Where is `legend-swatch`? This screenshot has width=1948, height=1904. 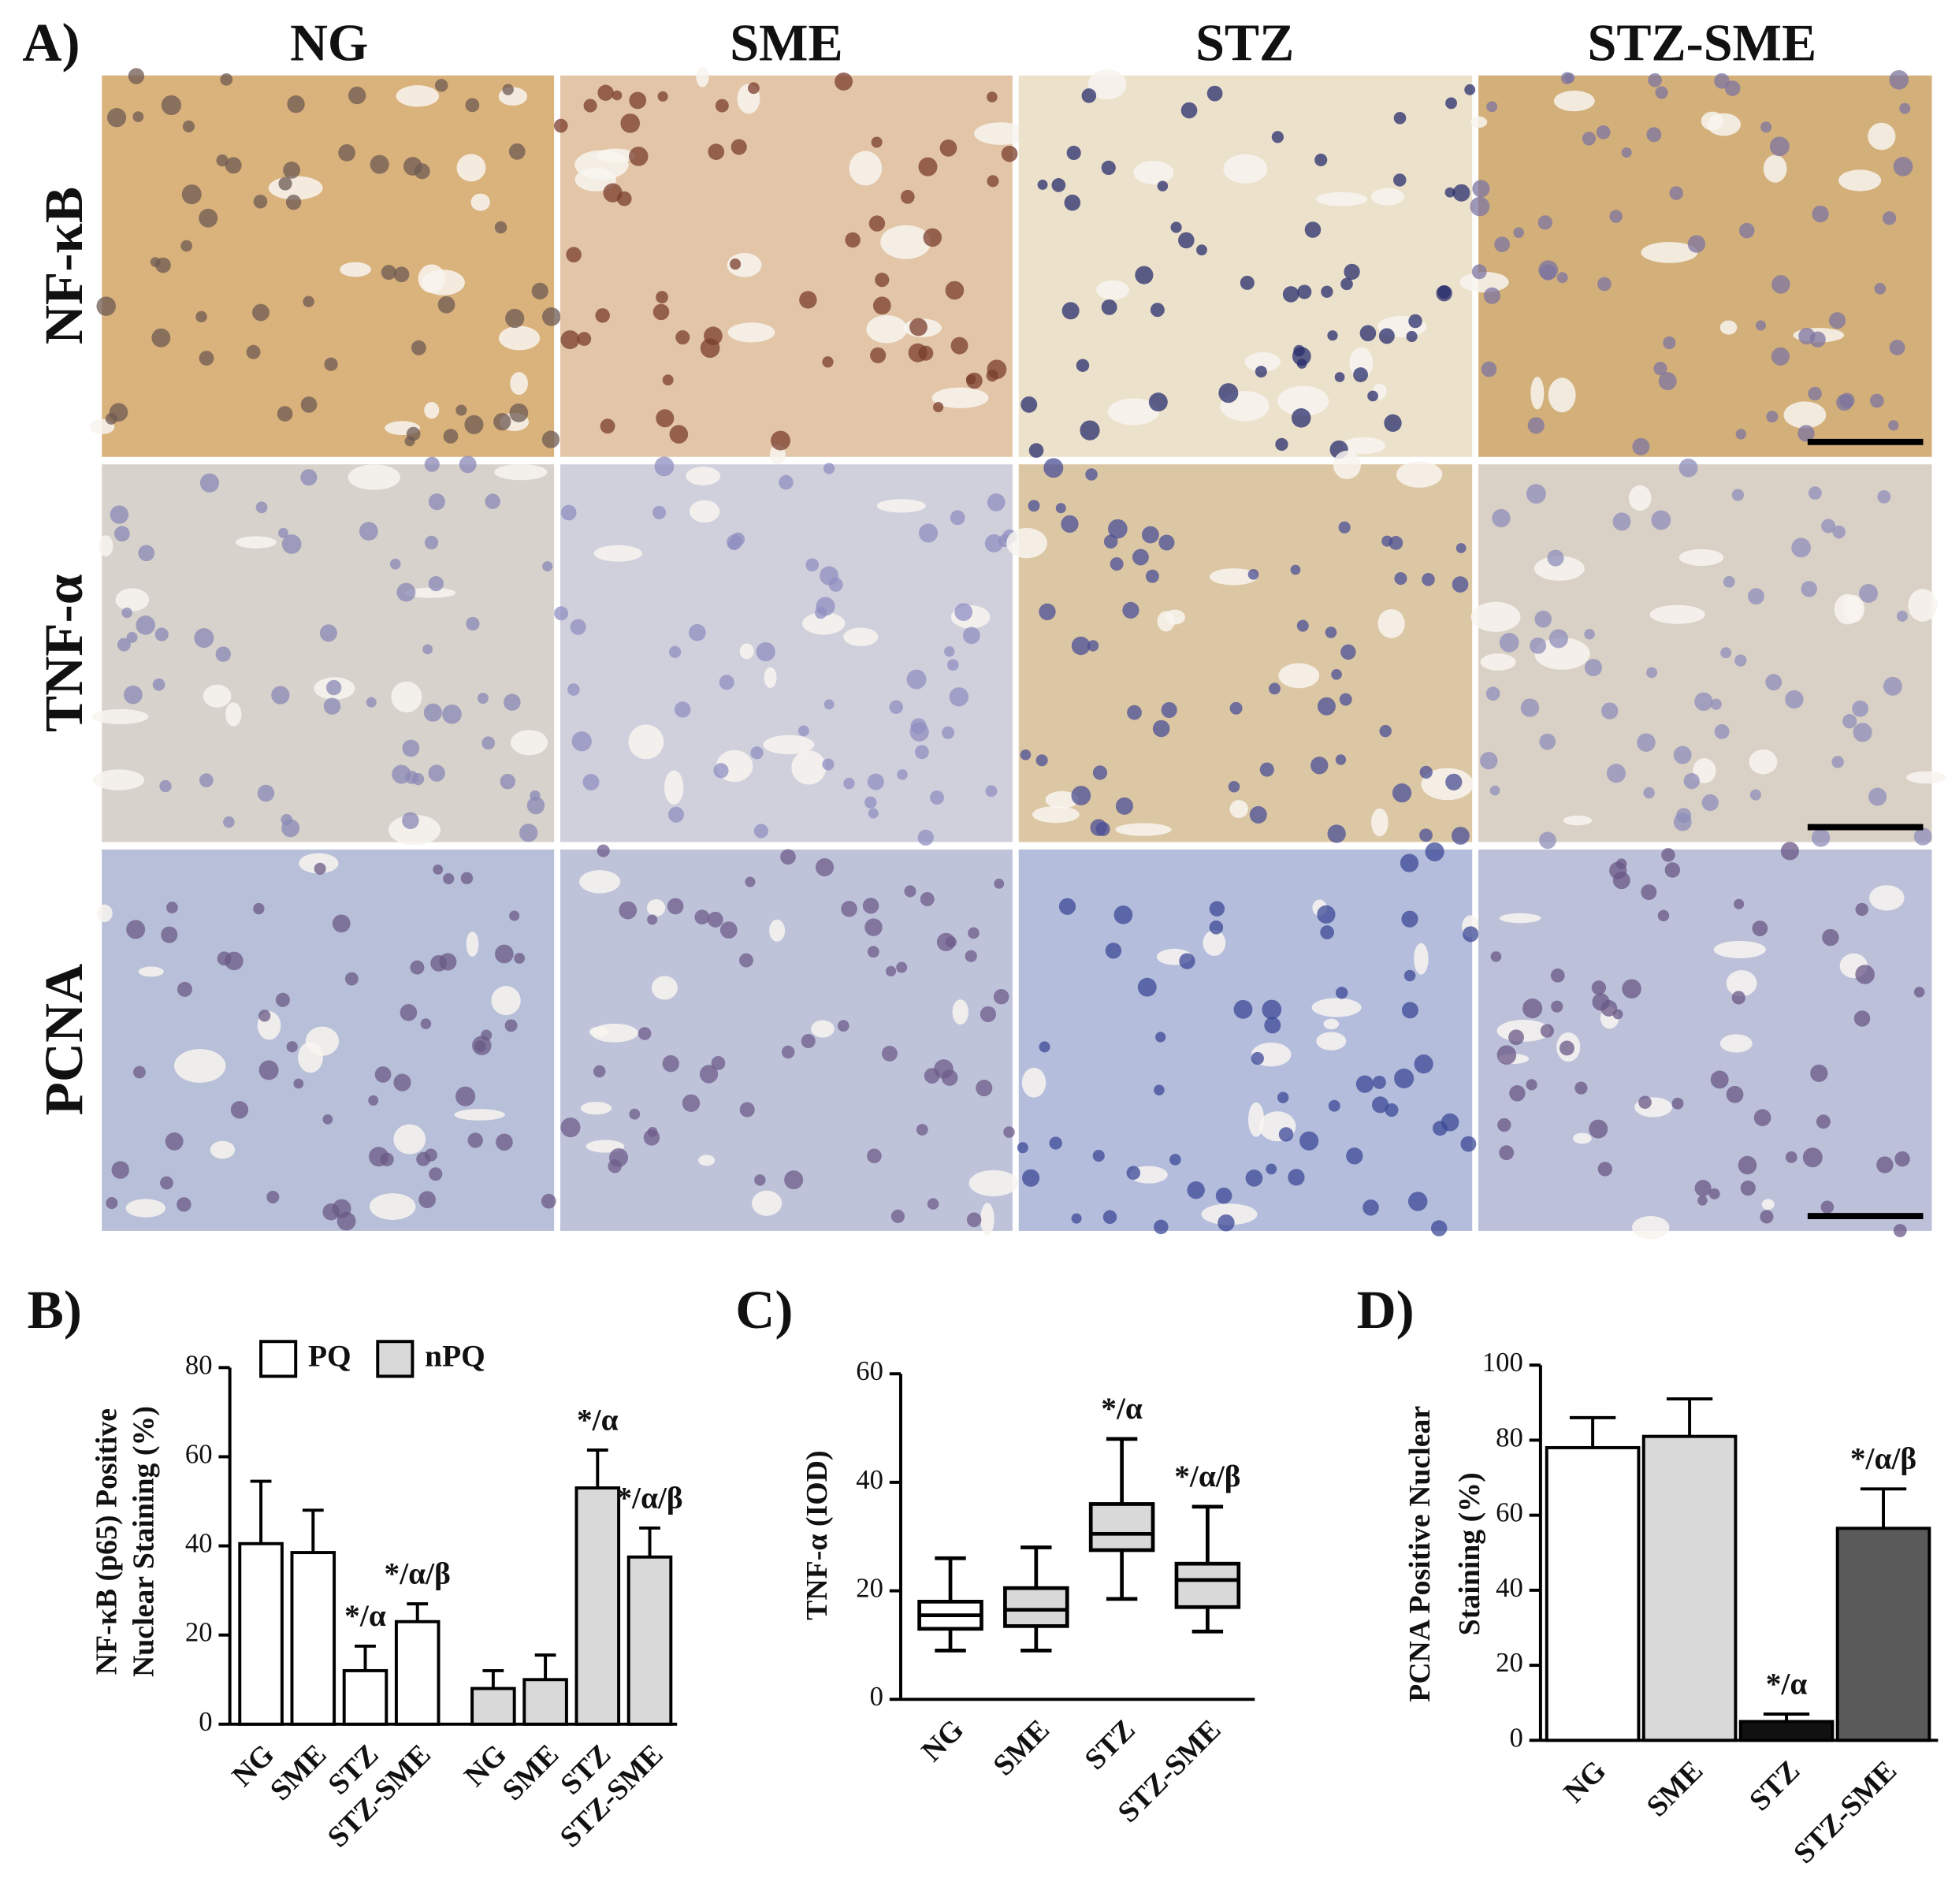 legend-swatch is located at coordinates (396, 1359).